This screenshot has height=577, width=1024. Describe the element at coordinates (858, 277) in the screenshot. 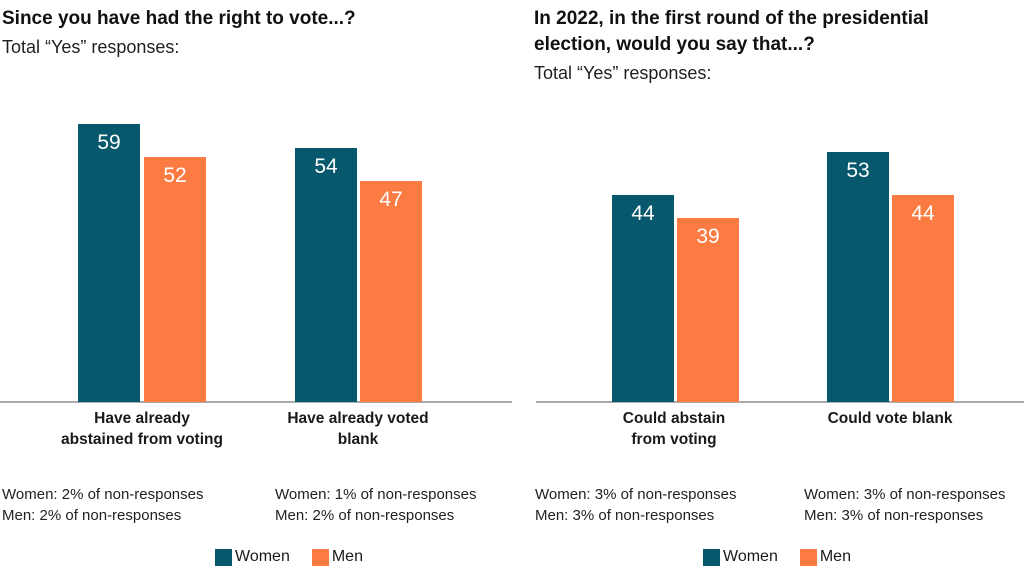

I see `bar-women-could-vote-blank: 53` at that location.